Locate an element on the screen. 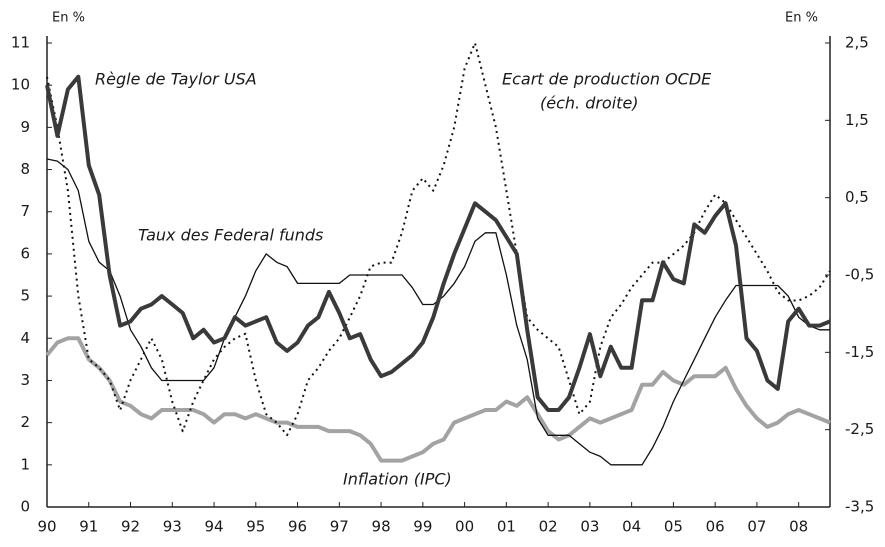 The image size is (885, 547). y2-tick-label: -3,5 is located at coordinates (859, 507).